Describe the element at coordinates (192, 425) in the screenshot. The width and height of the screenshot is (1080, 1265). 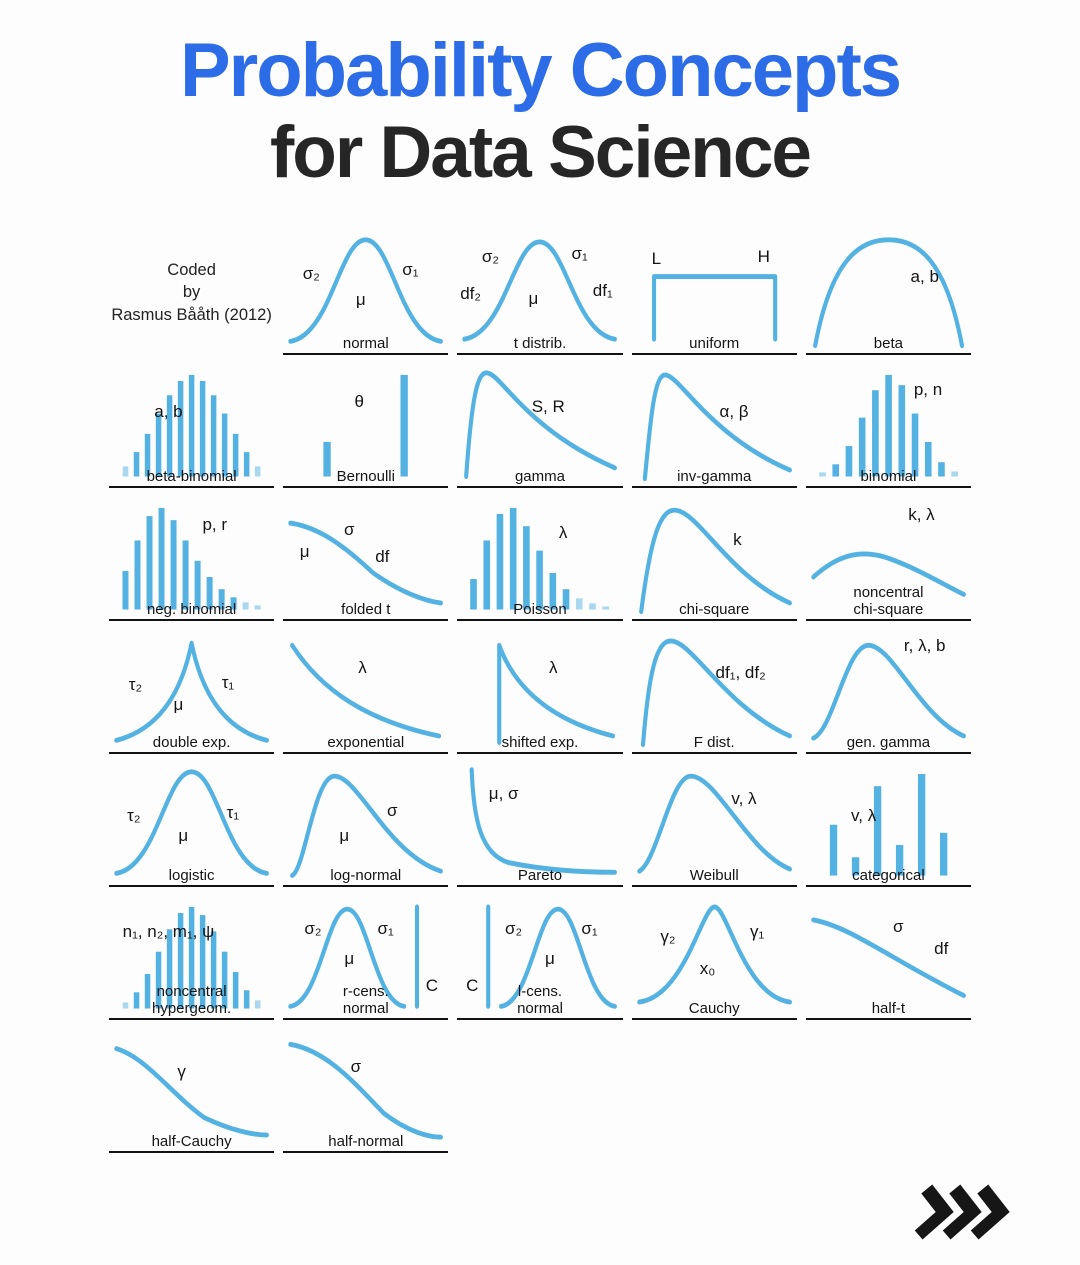
I see `cell-beta-binomial: beta-binomial a, b` at that location.